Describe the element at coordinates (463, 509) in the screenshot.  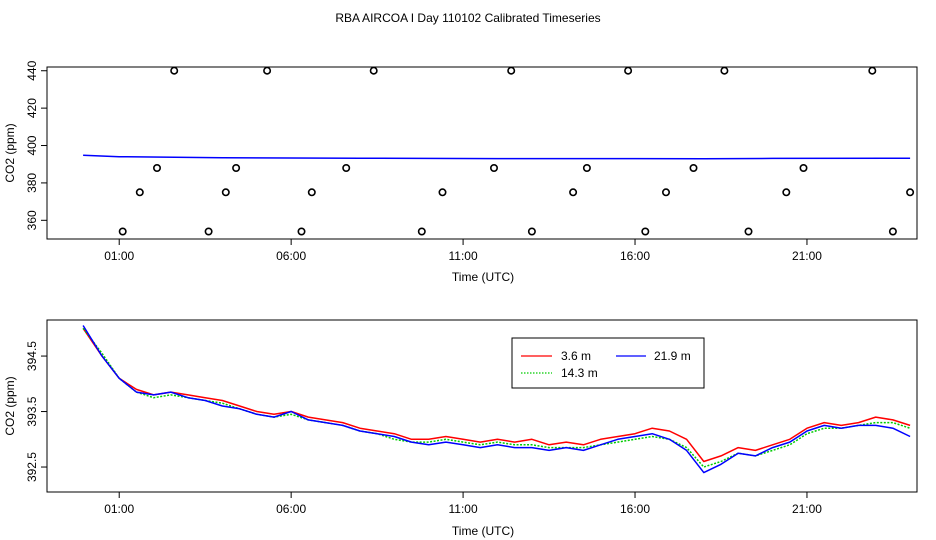
I see `panel-bottom-x-tick-label-2: 11:00` at that location.